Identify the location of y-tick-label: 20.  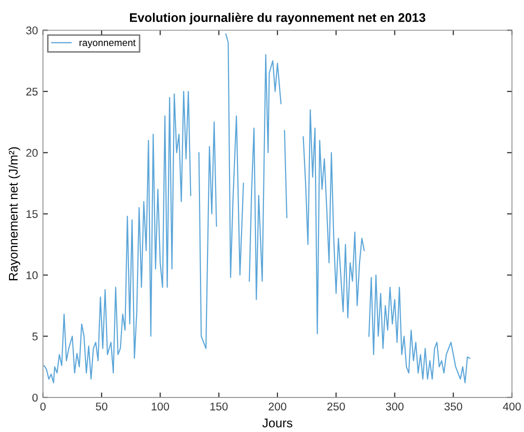
(32, 152).